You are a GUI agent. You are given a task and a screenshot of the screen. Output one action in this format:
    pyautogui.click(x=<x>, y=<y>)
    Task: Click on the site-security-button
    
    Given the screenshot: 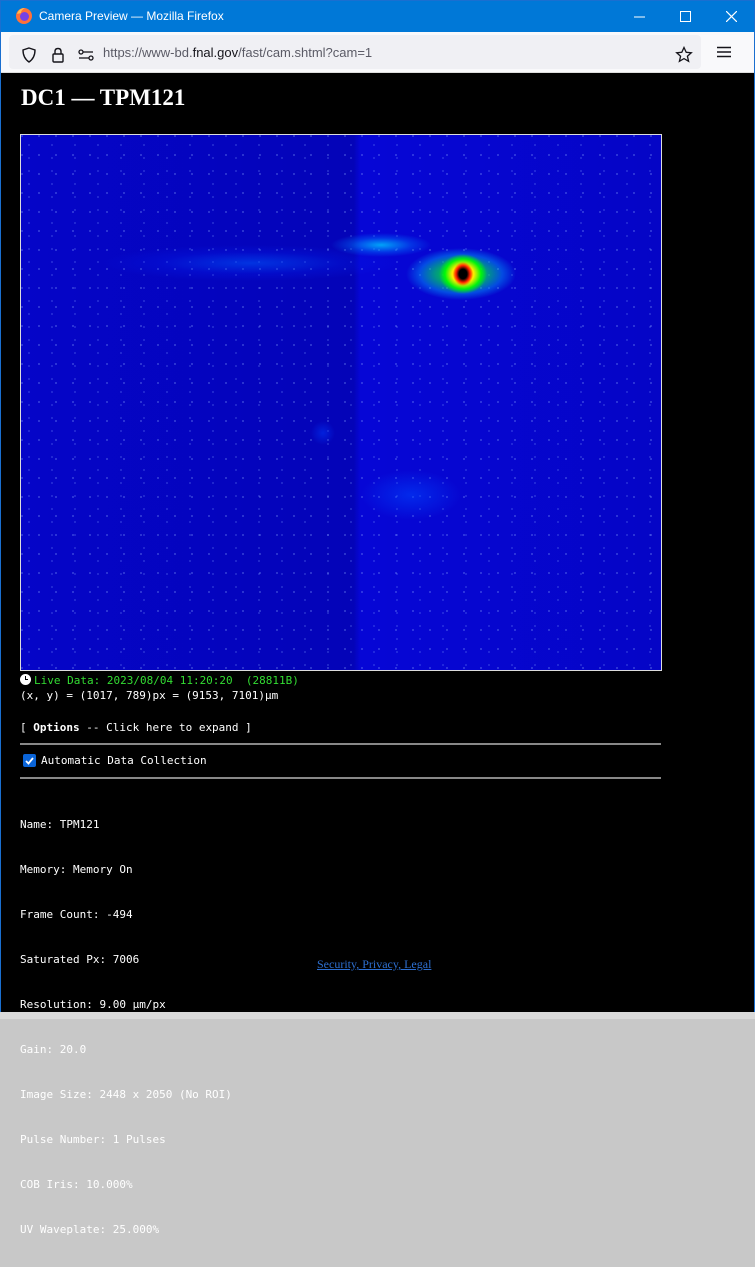 What is the action you would take?
    pyautogui.click(x=58, y=55)
    